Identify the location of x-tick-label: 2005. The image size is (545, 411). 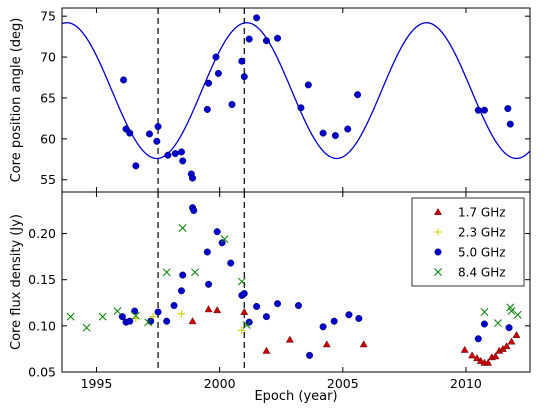
(343, 383).